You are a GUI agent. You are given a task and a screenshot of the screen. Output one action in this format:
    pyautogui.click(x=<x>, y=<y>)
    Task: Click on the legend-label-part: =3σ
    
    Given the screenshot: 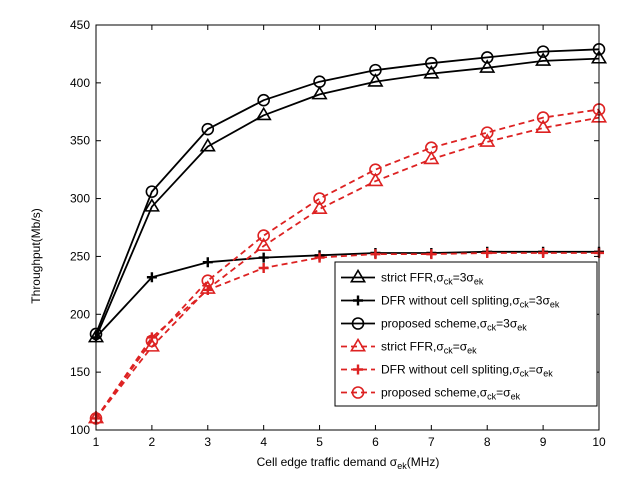 What is the action you would take?
    pyautogui.click(x=540, y=301)
    